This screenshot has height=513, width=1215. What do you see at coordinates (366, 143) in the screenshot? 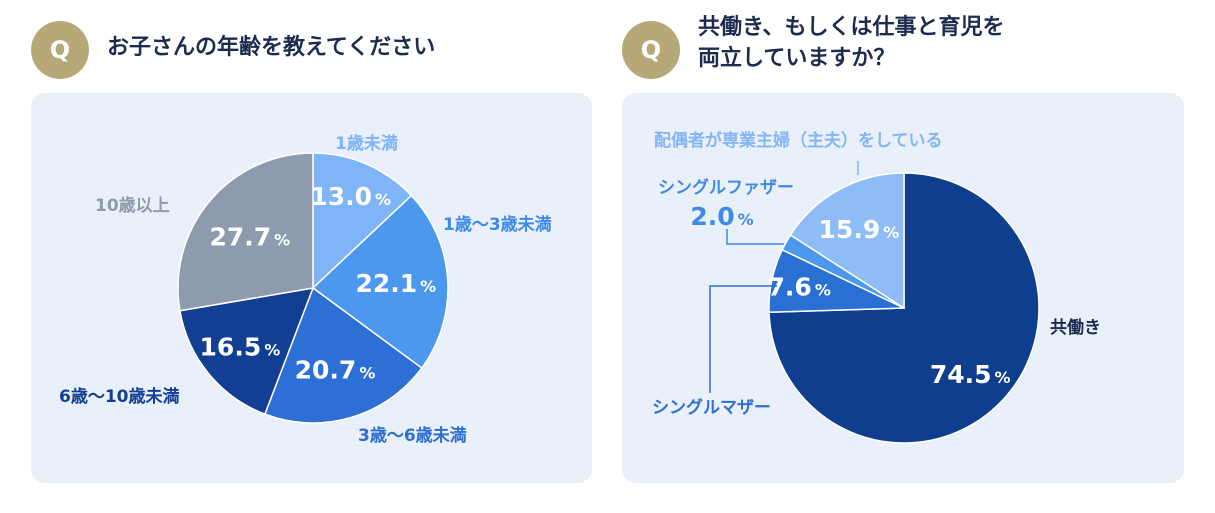
I see `pie-age-slice-1-label: 1歳未満` at bounding box center [366, 143].